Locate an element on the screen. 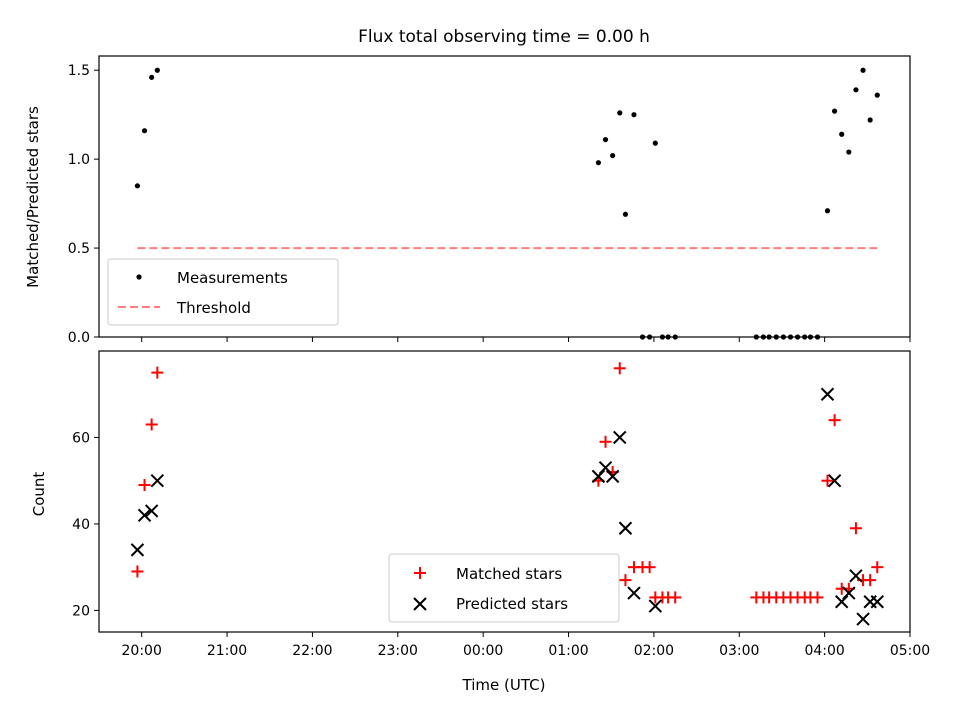 This screenshot has height=720, width=960. bottom-legend-box is located at coordinates (504, 588).